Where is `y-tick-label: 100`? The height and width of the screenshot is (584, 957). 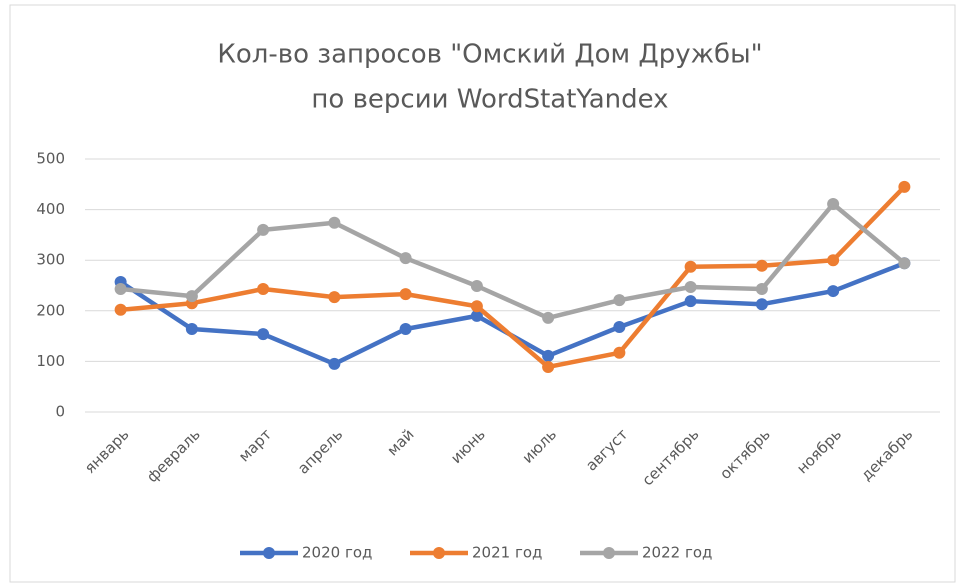 y-tick-label: 100 is located at coordinates (50, 361).